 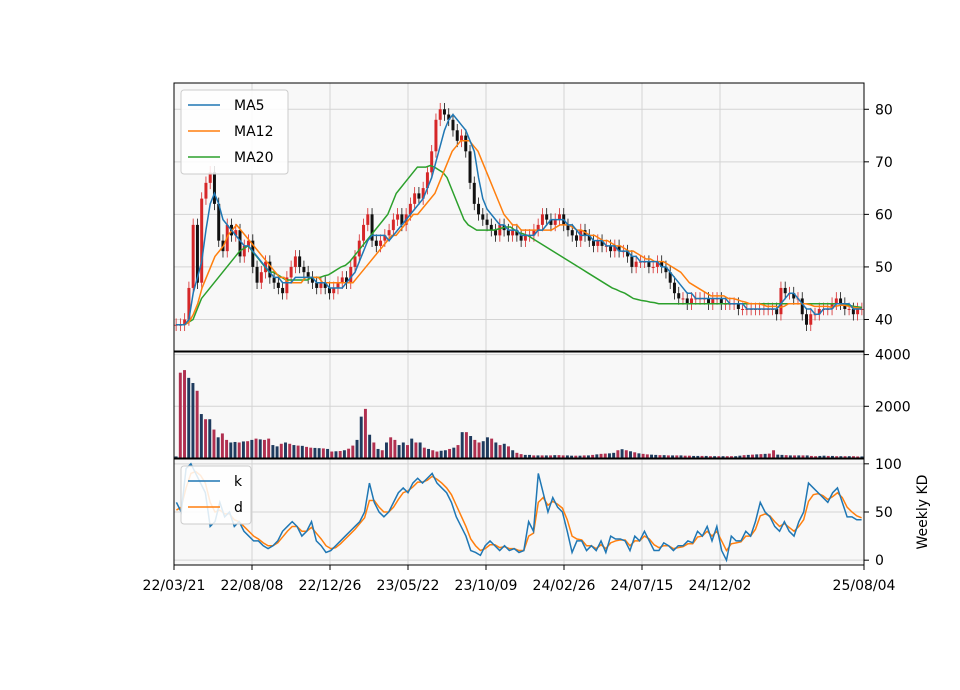 I want to click on kd-lines, so click(x=518, y=512).